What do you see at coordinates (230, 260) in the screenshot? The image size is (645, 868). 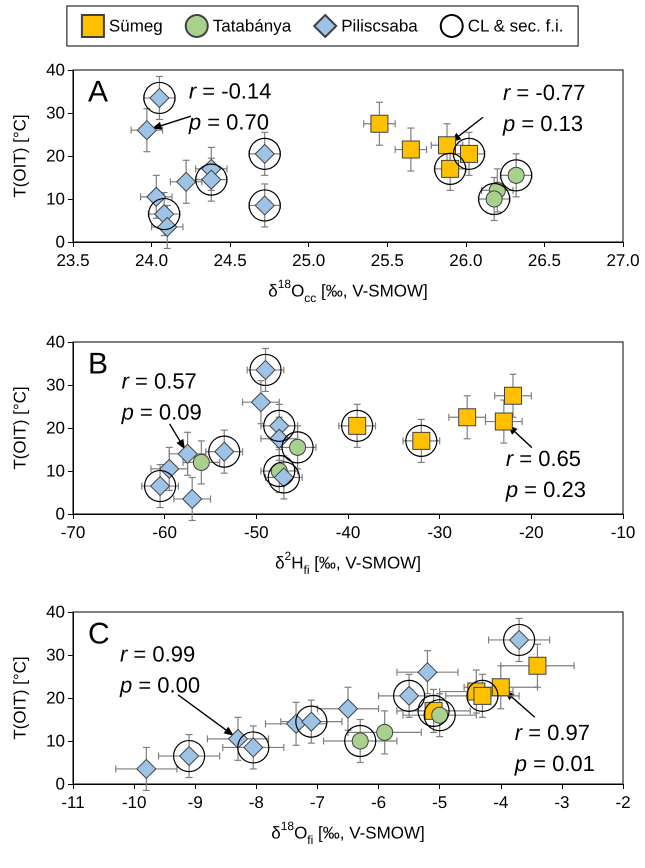 I see `x-tick-label: 24.5` at bounding box center [230, 260].